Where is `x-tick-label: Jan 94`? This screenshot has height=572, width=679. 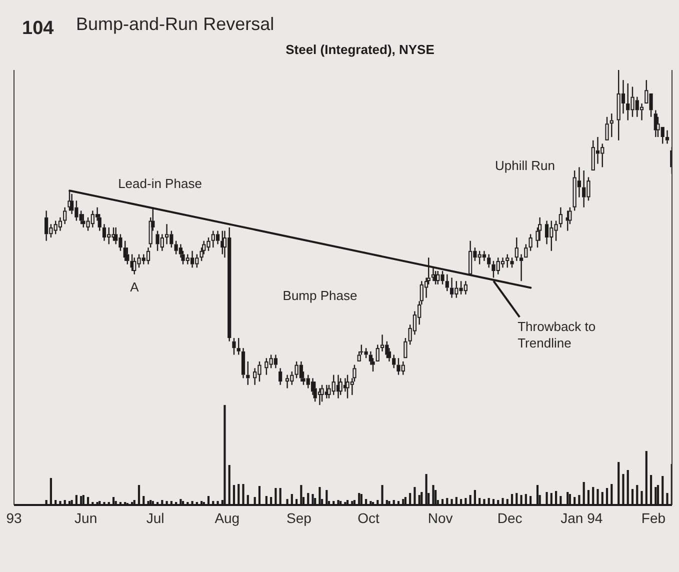 x-tick-label: Jan 94 is located at coordinates (581, 518).